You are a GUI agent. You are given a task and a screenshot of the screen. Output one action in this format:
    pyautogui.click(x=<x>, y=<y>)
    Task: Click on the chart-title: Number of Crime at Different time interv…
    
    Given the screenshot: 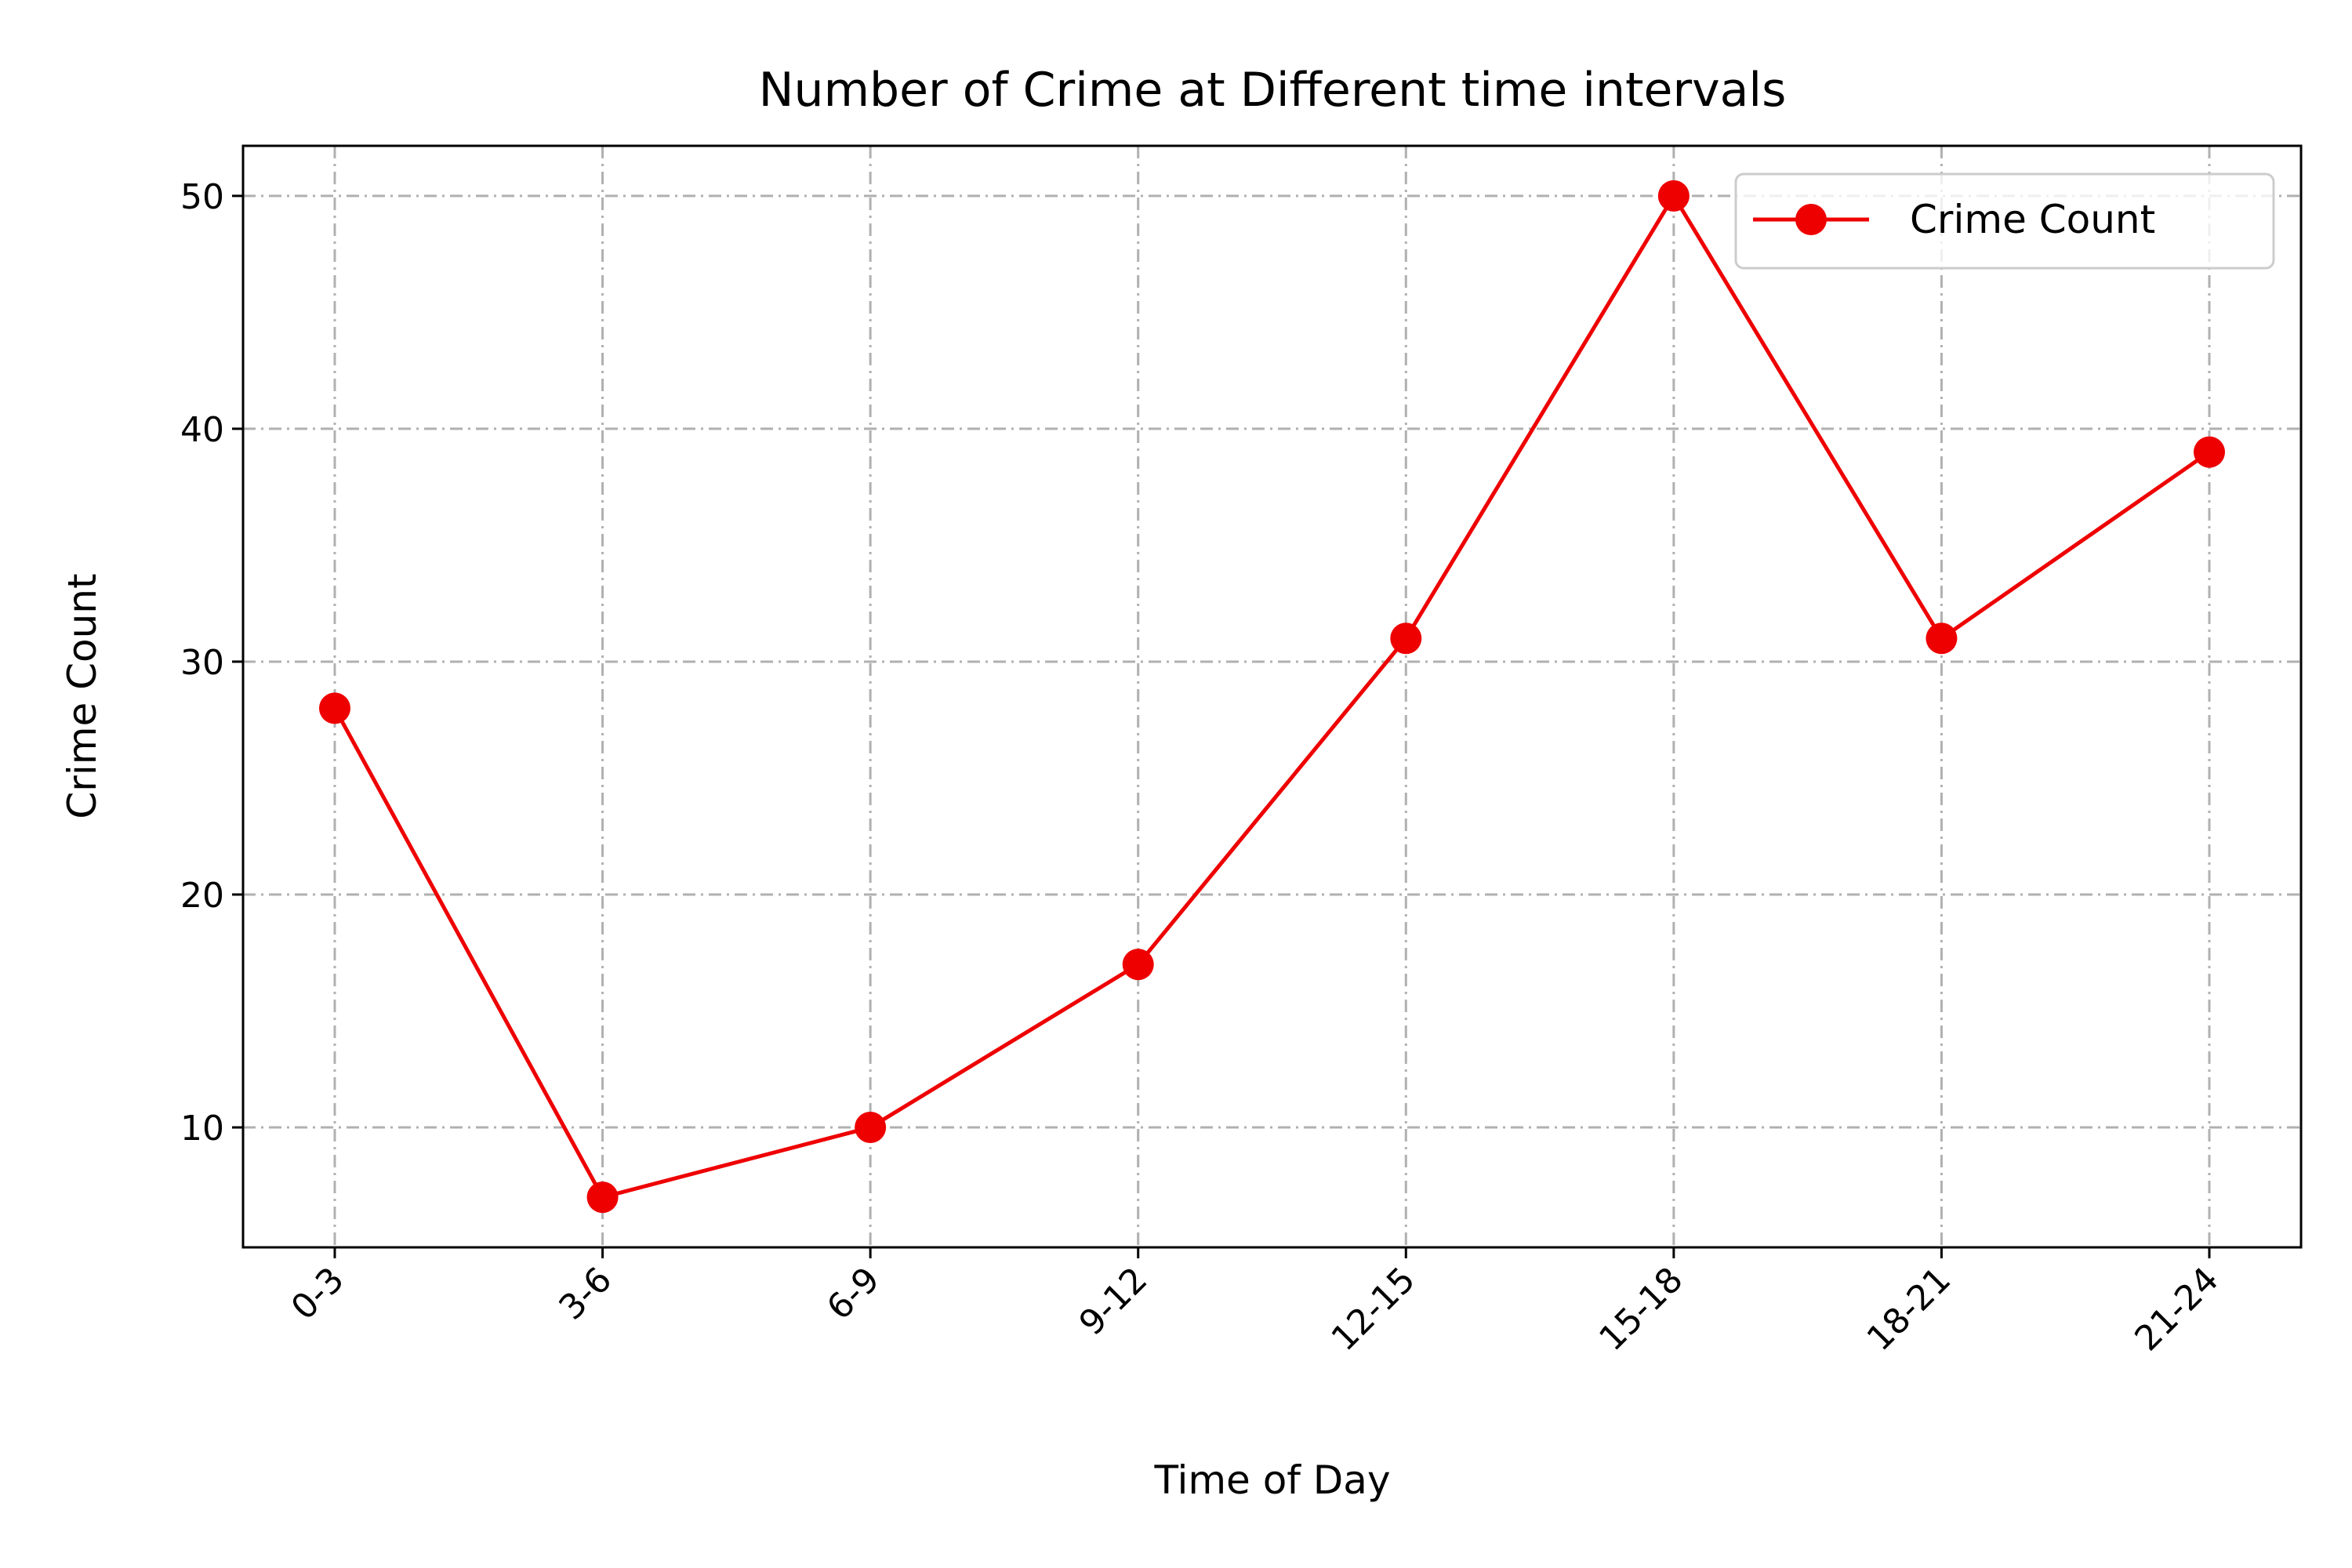 What is the action you would take?
    pyautogui.click(x=1273, y=90)
    